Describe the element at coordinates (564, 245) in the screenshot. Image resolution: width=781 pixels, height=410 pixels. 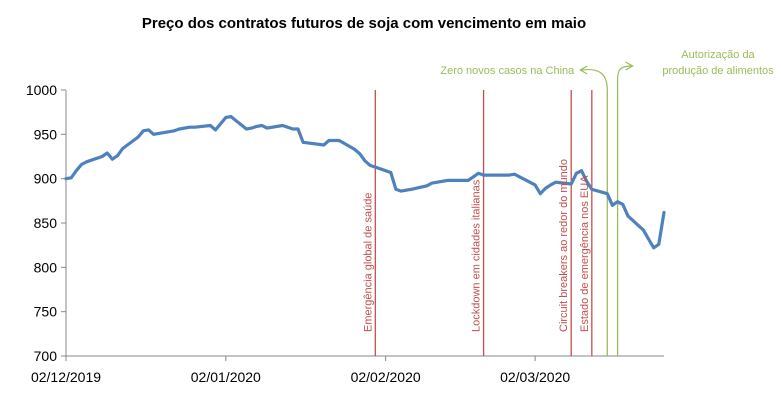
I see `event-label: Circuit breakers ao redor do mundo` at that location.